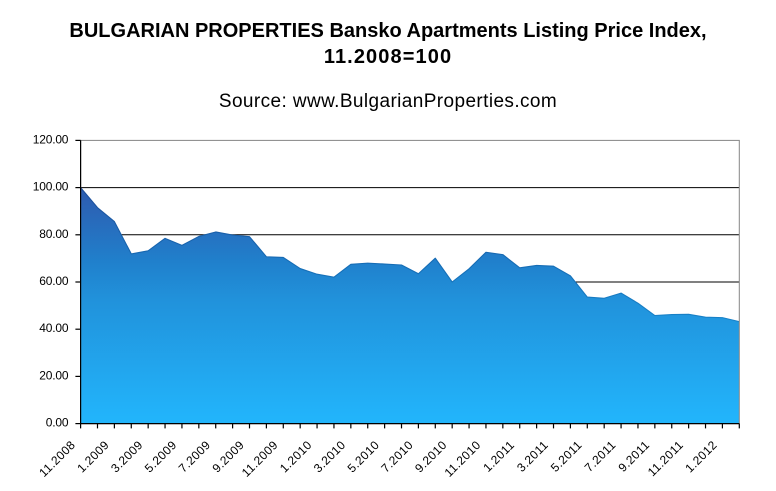 The image size is (776, 491). I want to click on svg-text: 5.2010, so click(364, 457).